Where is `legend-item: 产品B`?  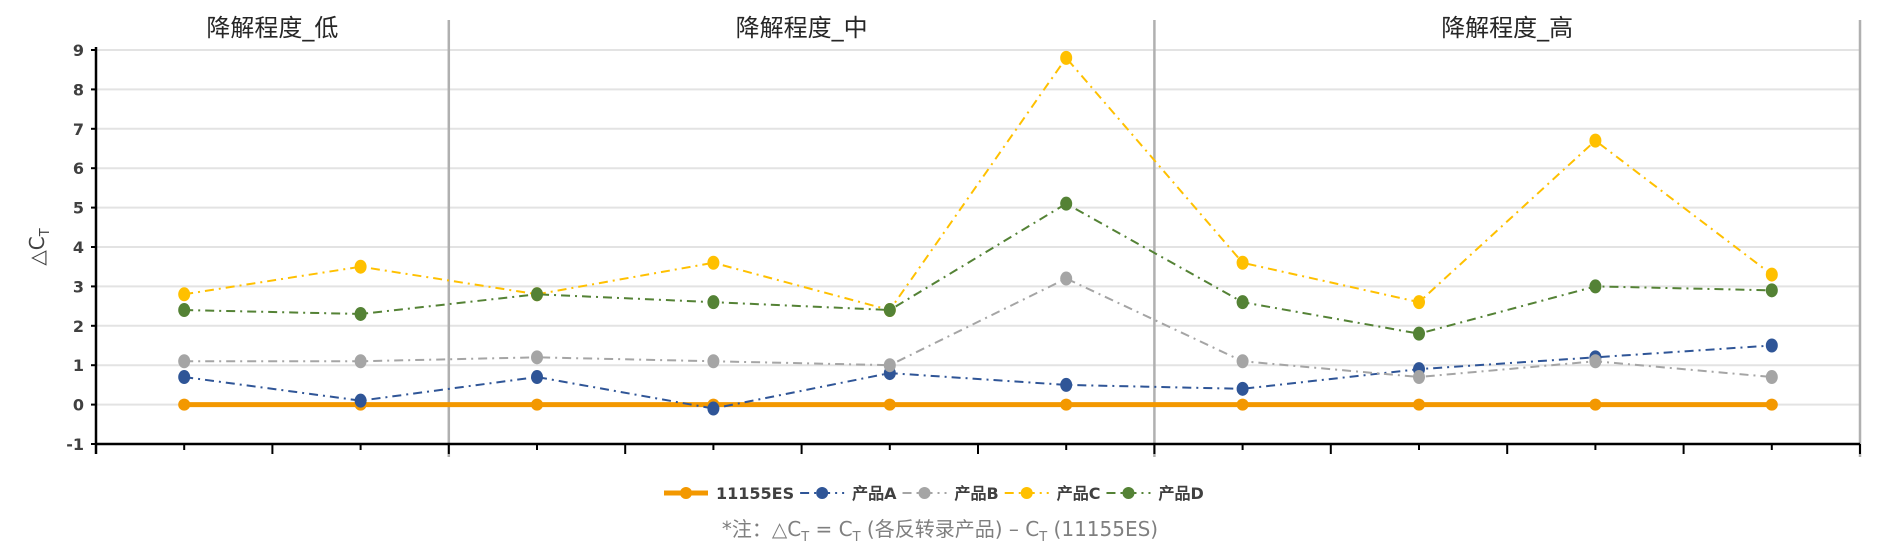
legend-item: 产品B is located at coordinates (950, 493).